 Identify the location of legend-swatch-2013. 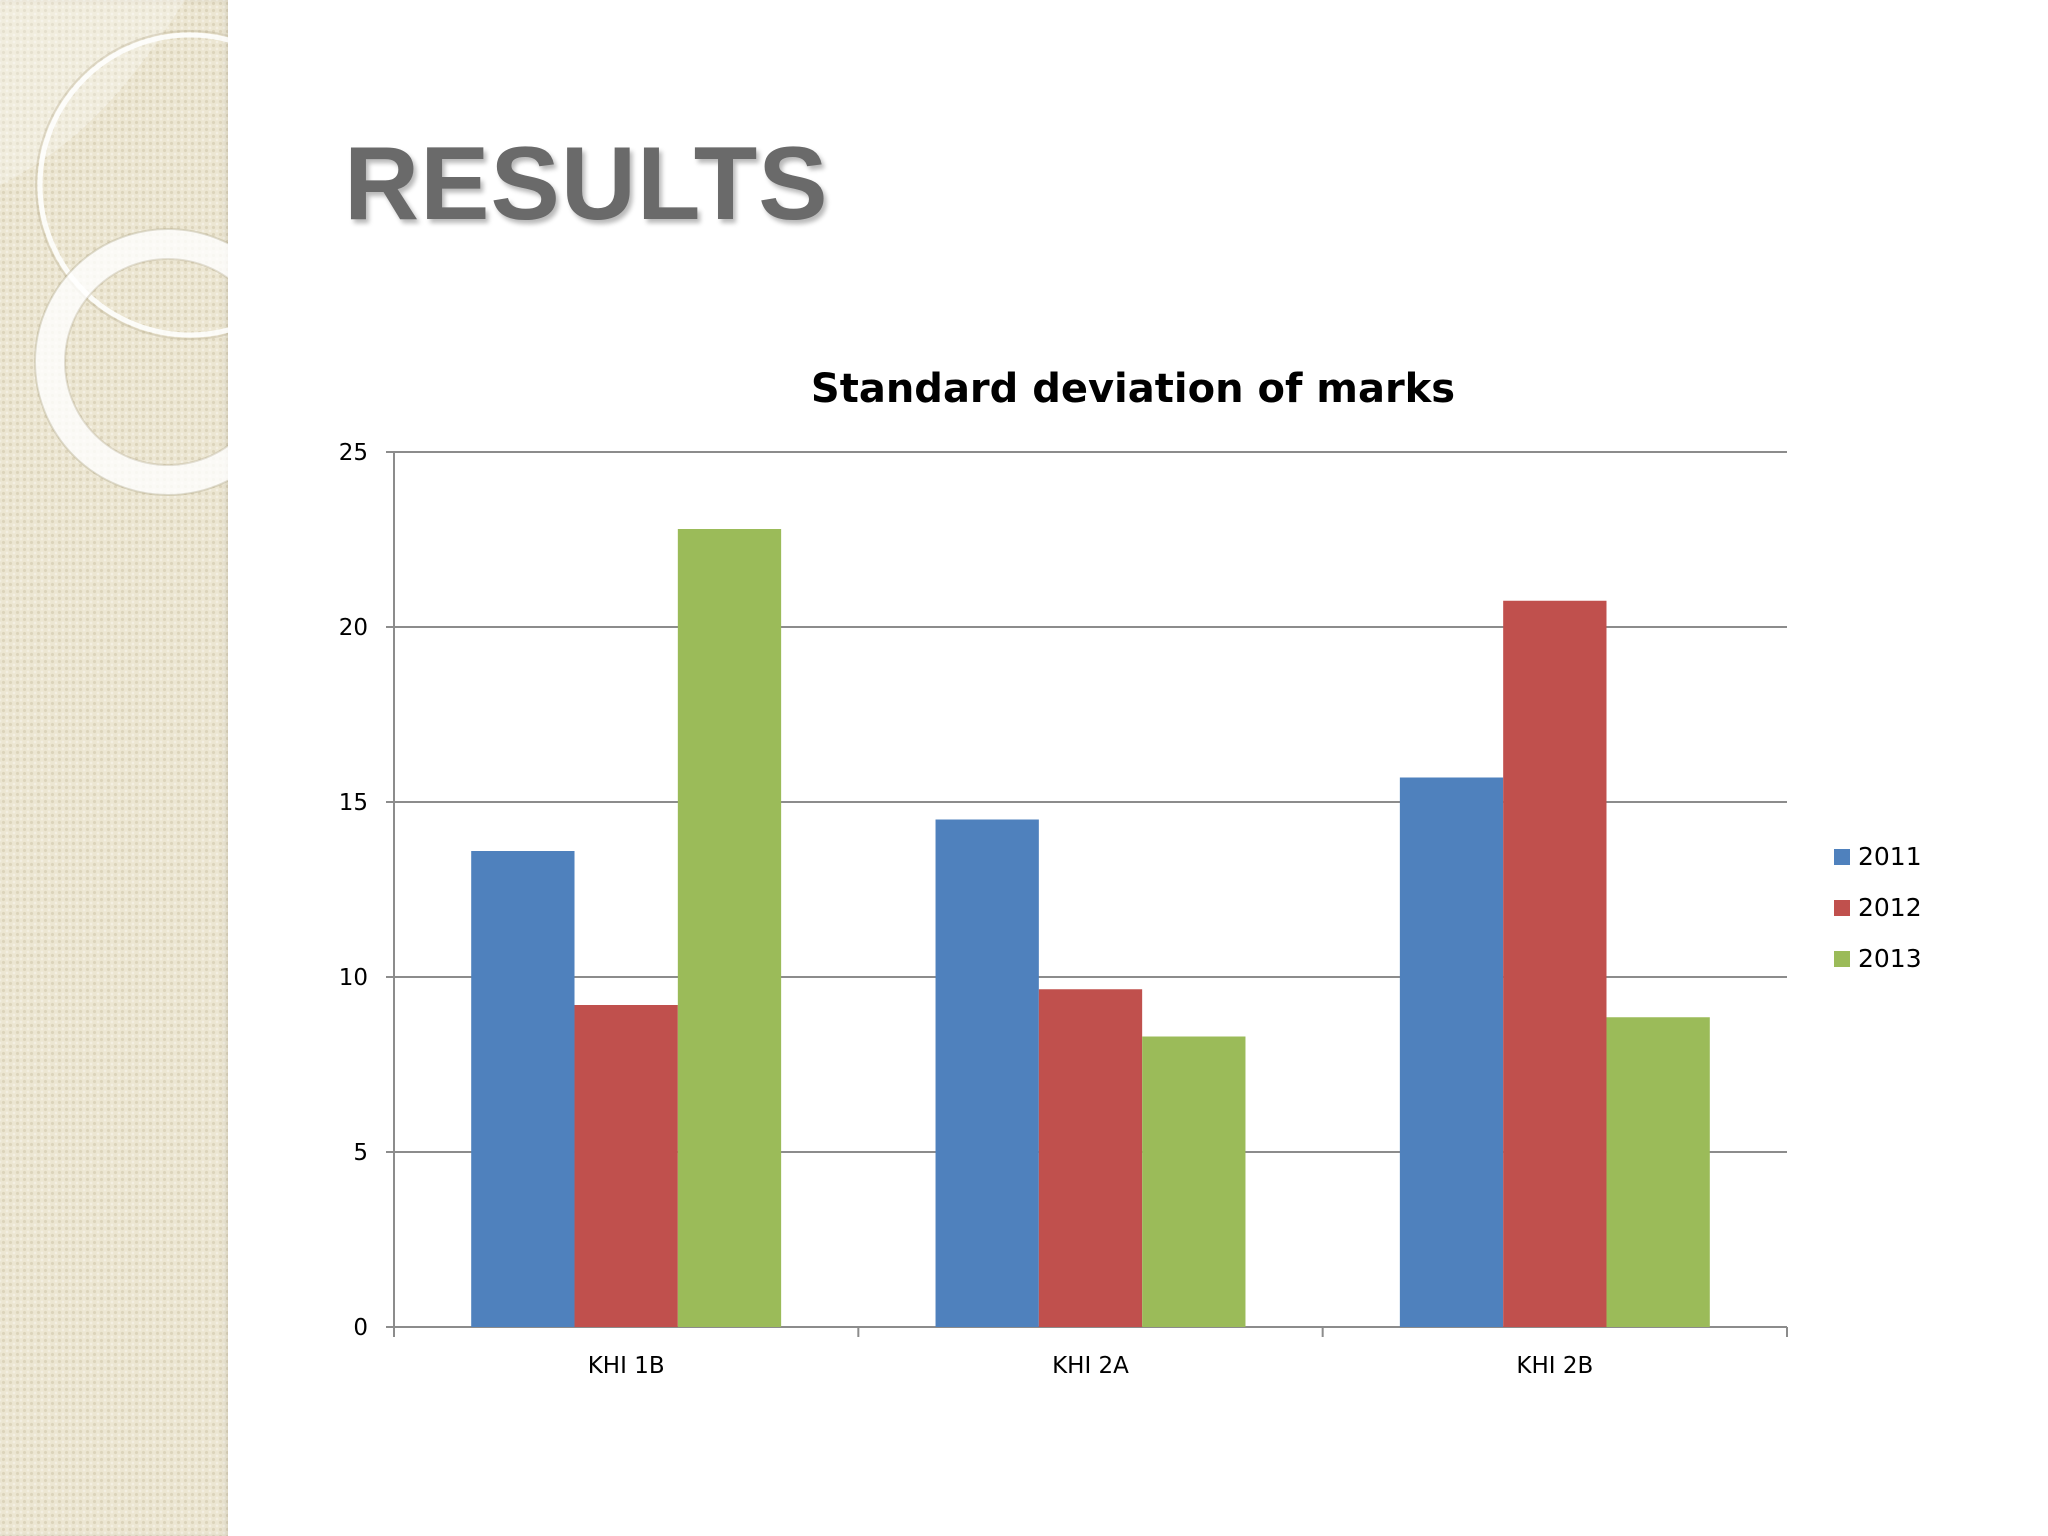
(1842, 959).